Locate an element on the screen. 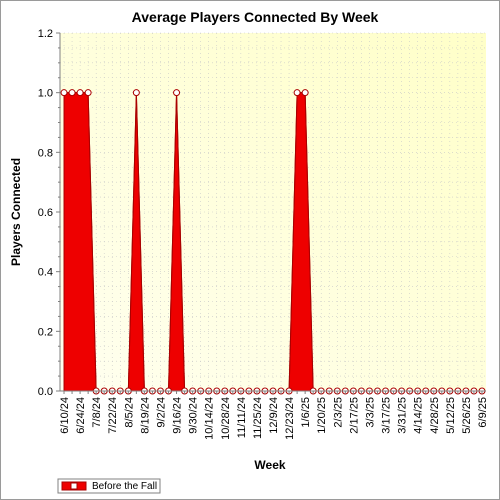  x-tick-label: 12/23/24 is located at coordinates (290, 418).